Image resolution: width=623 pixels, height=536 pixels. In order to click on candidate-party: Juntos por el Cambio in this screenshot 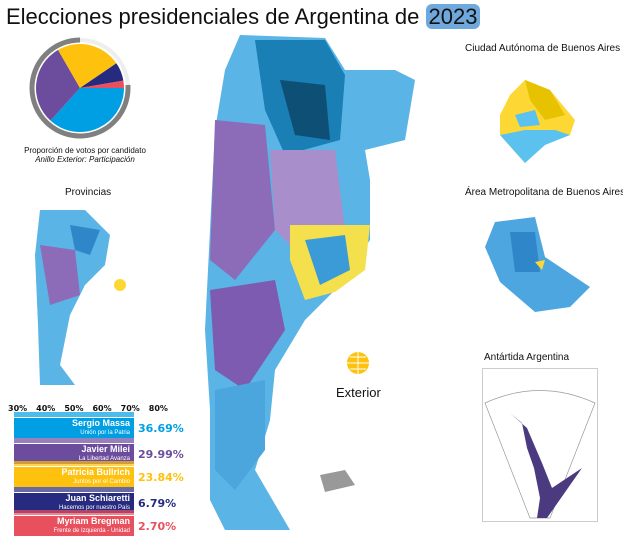, I will do `click(101, 482)`.